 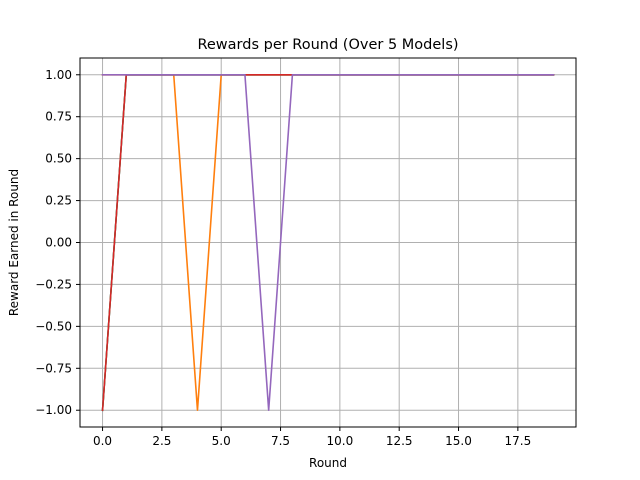 I want to click on y-tick-label: 0.50, so click(x=58, y=159).